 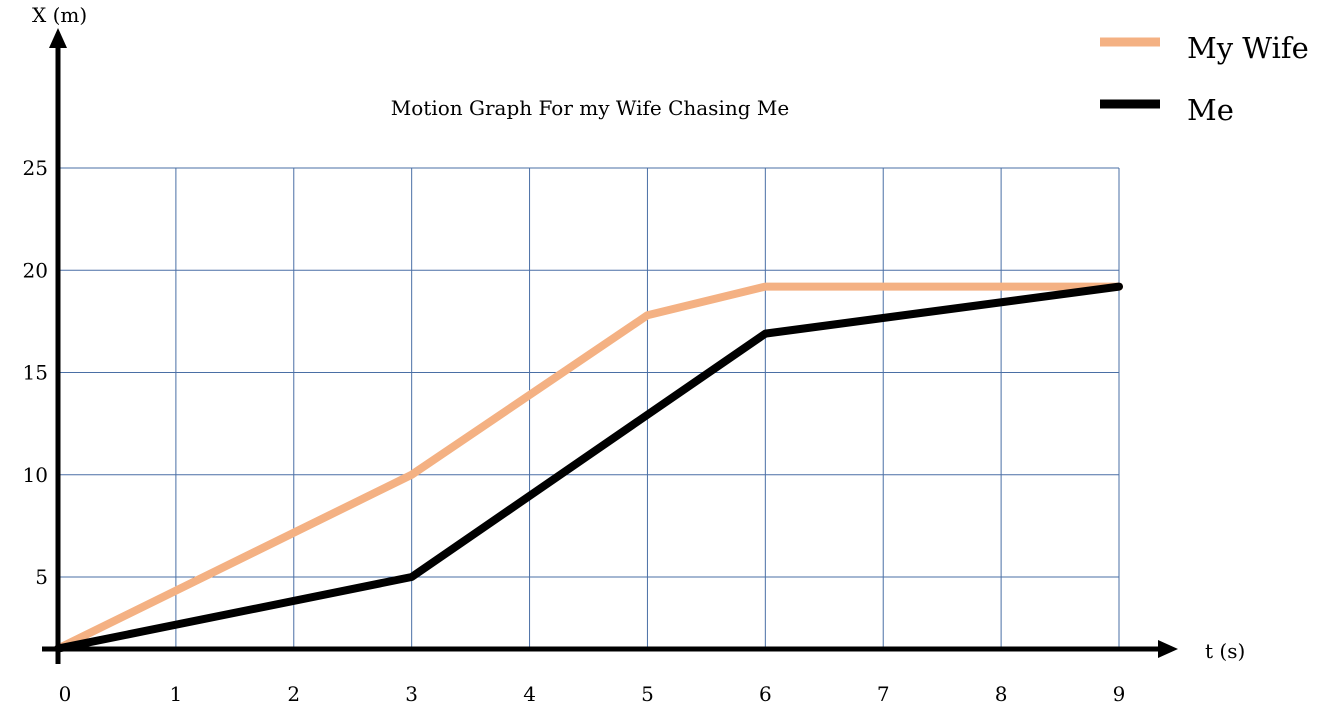 What do you see at coordinates (59, 15) in the screenshot?
I see `y-axis-title: X (m)` at bounding box center [59, 15].